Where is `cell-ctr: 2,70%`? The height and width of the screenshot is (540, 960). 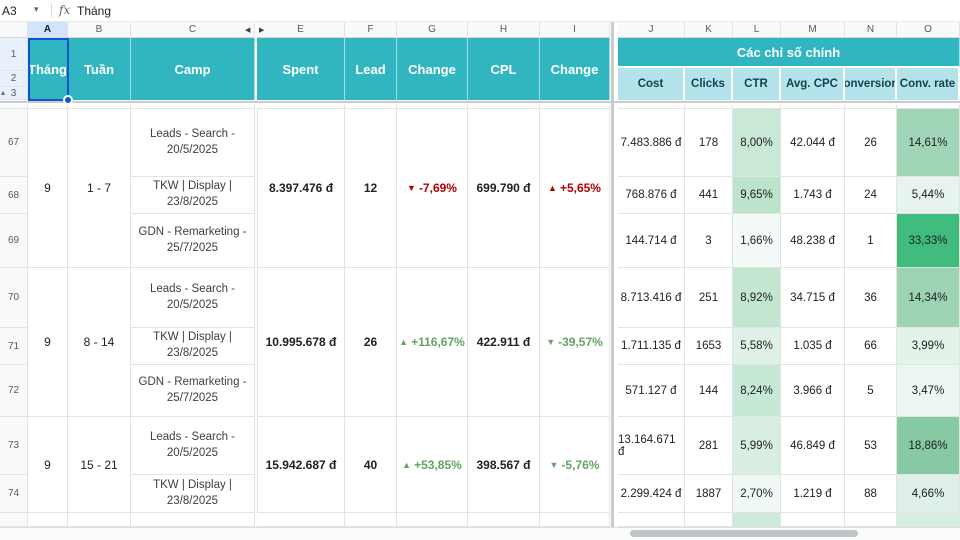
cell-ctr: 2,70% is located at coordinates (757, 494).